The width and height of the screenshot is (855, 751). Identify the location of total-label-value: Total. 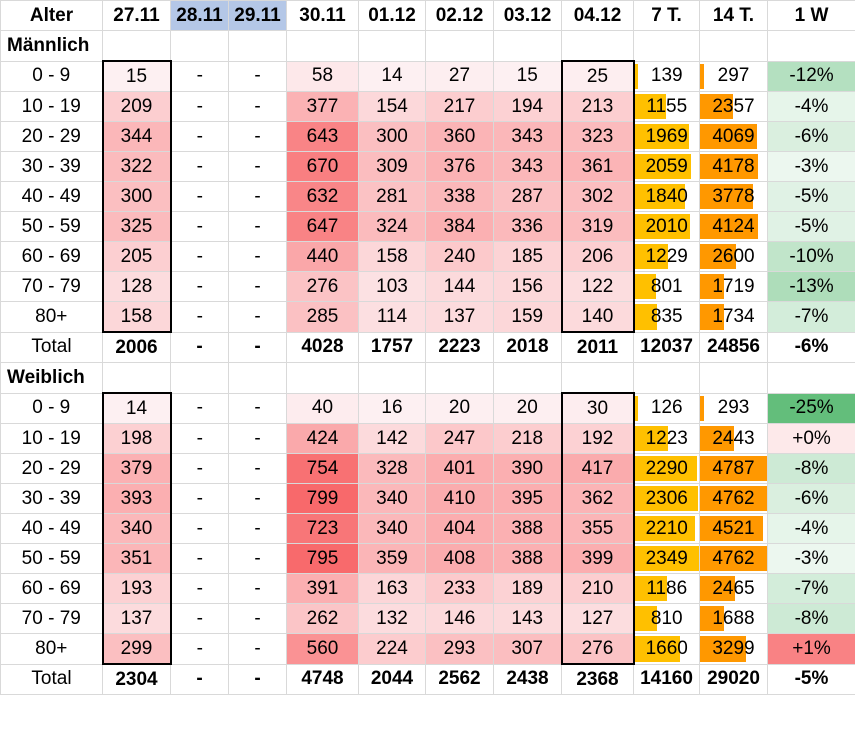
(51, 347).